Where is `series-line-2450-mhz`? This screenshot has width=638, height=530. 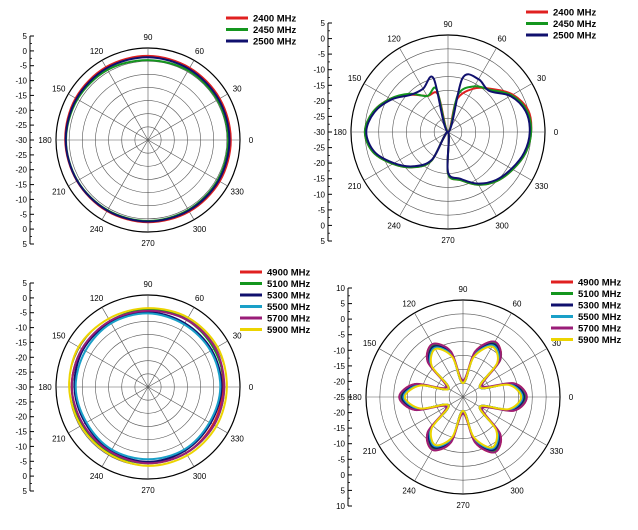 series-line-2450-mhz is located at coordinates (448, 135).